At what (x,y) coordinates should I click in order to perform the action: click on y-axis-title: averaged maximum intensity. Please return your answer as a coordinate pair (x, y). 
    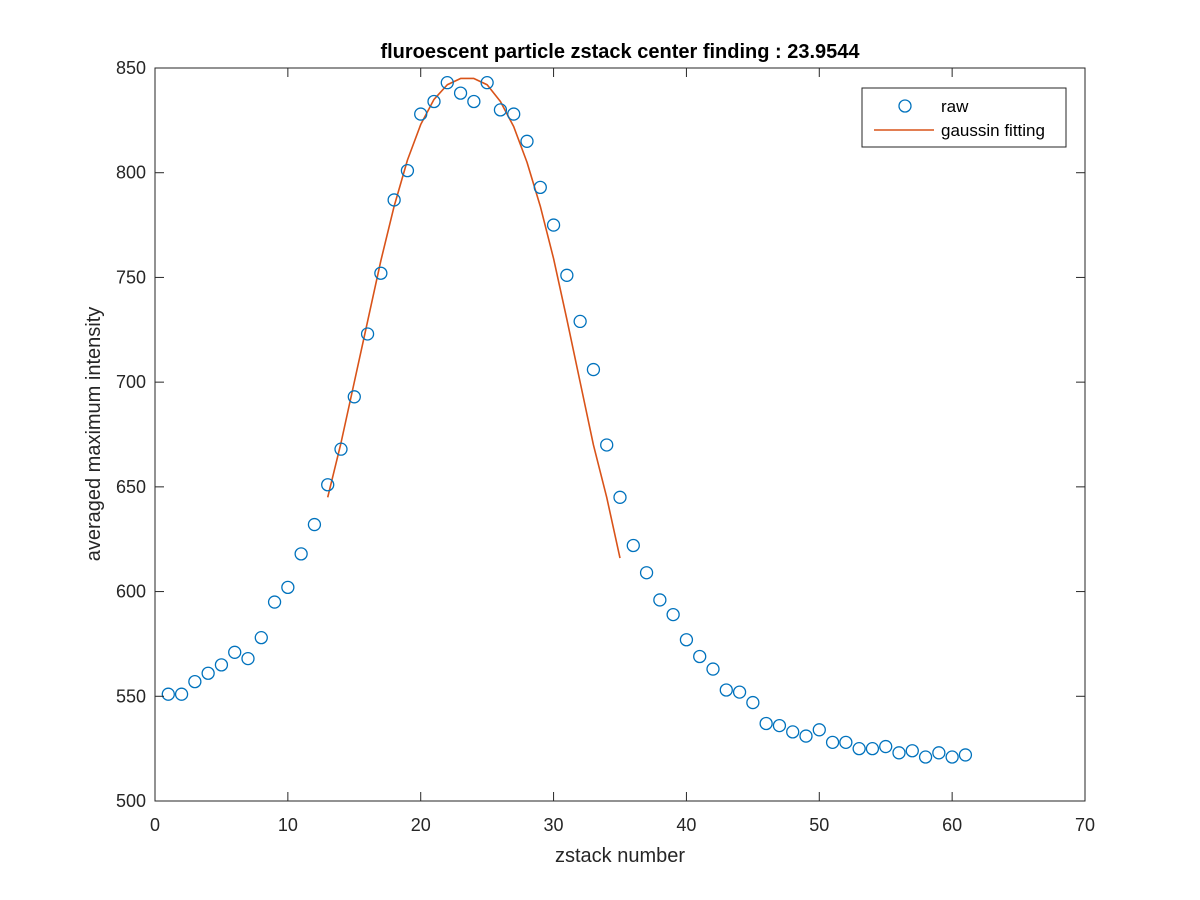
    Looking at the image, I should click on (94, 434).